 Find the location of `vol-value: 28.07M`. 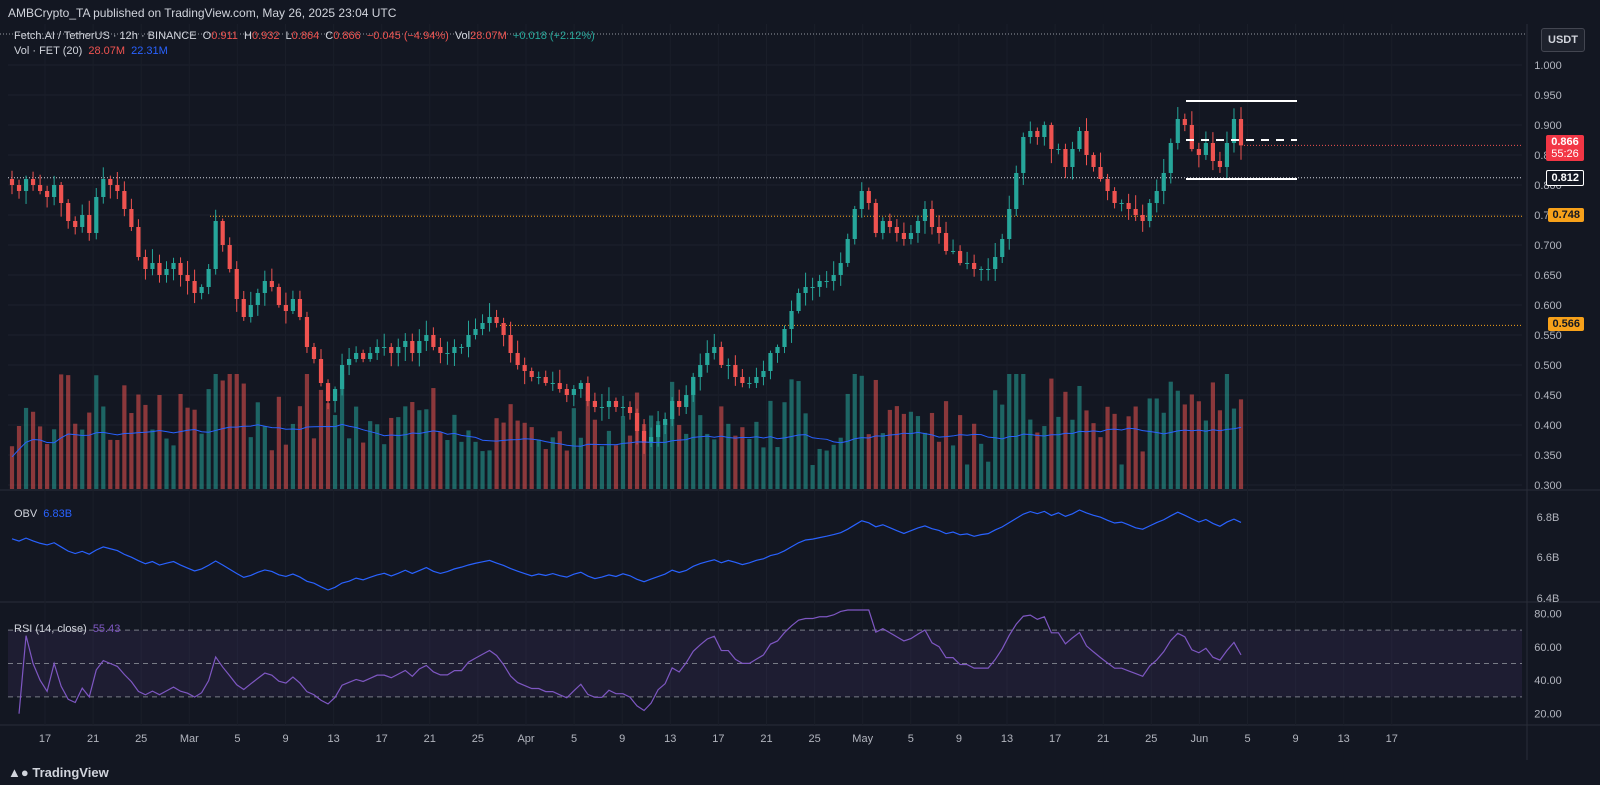

vol-value: 28.07M is located at coordinates (488, 36).